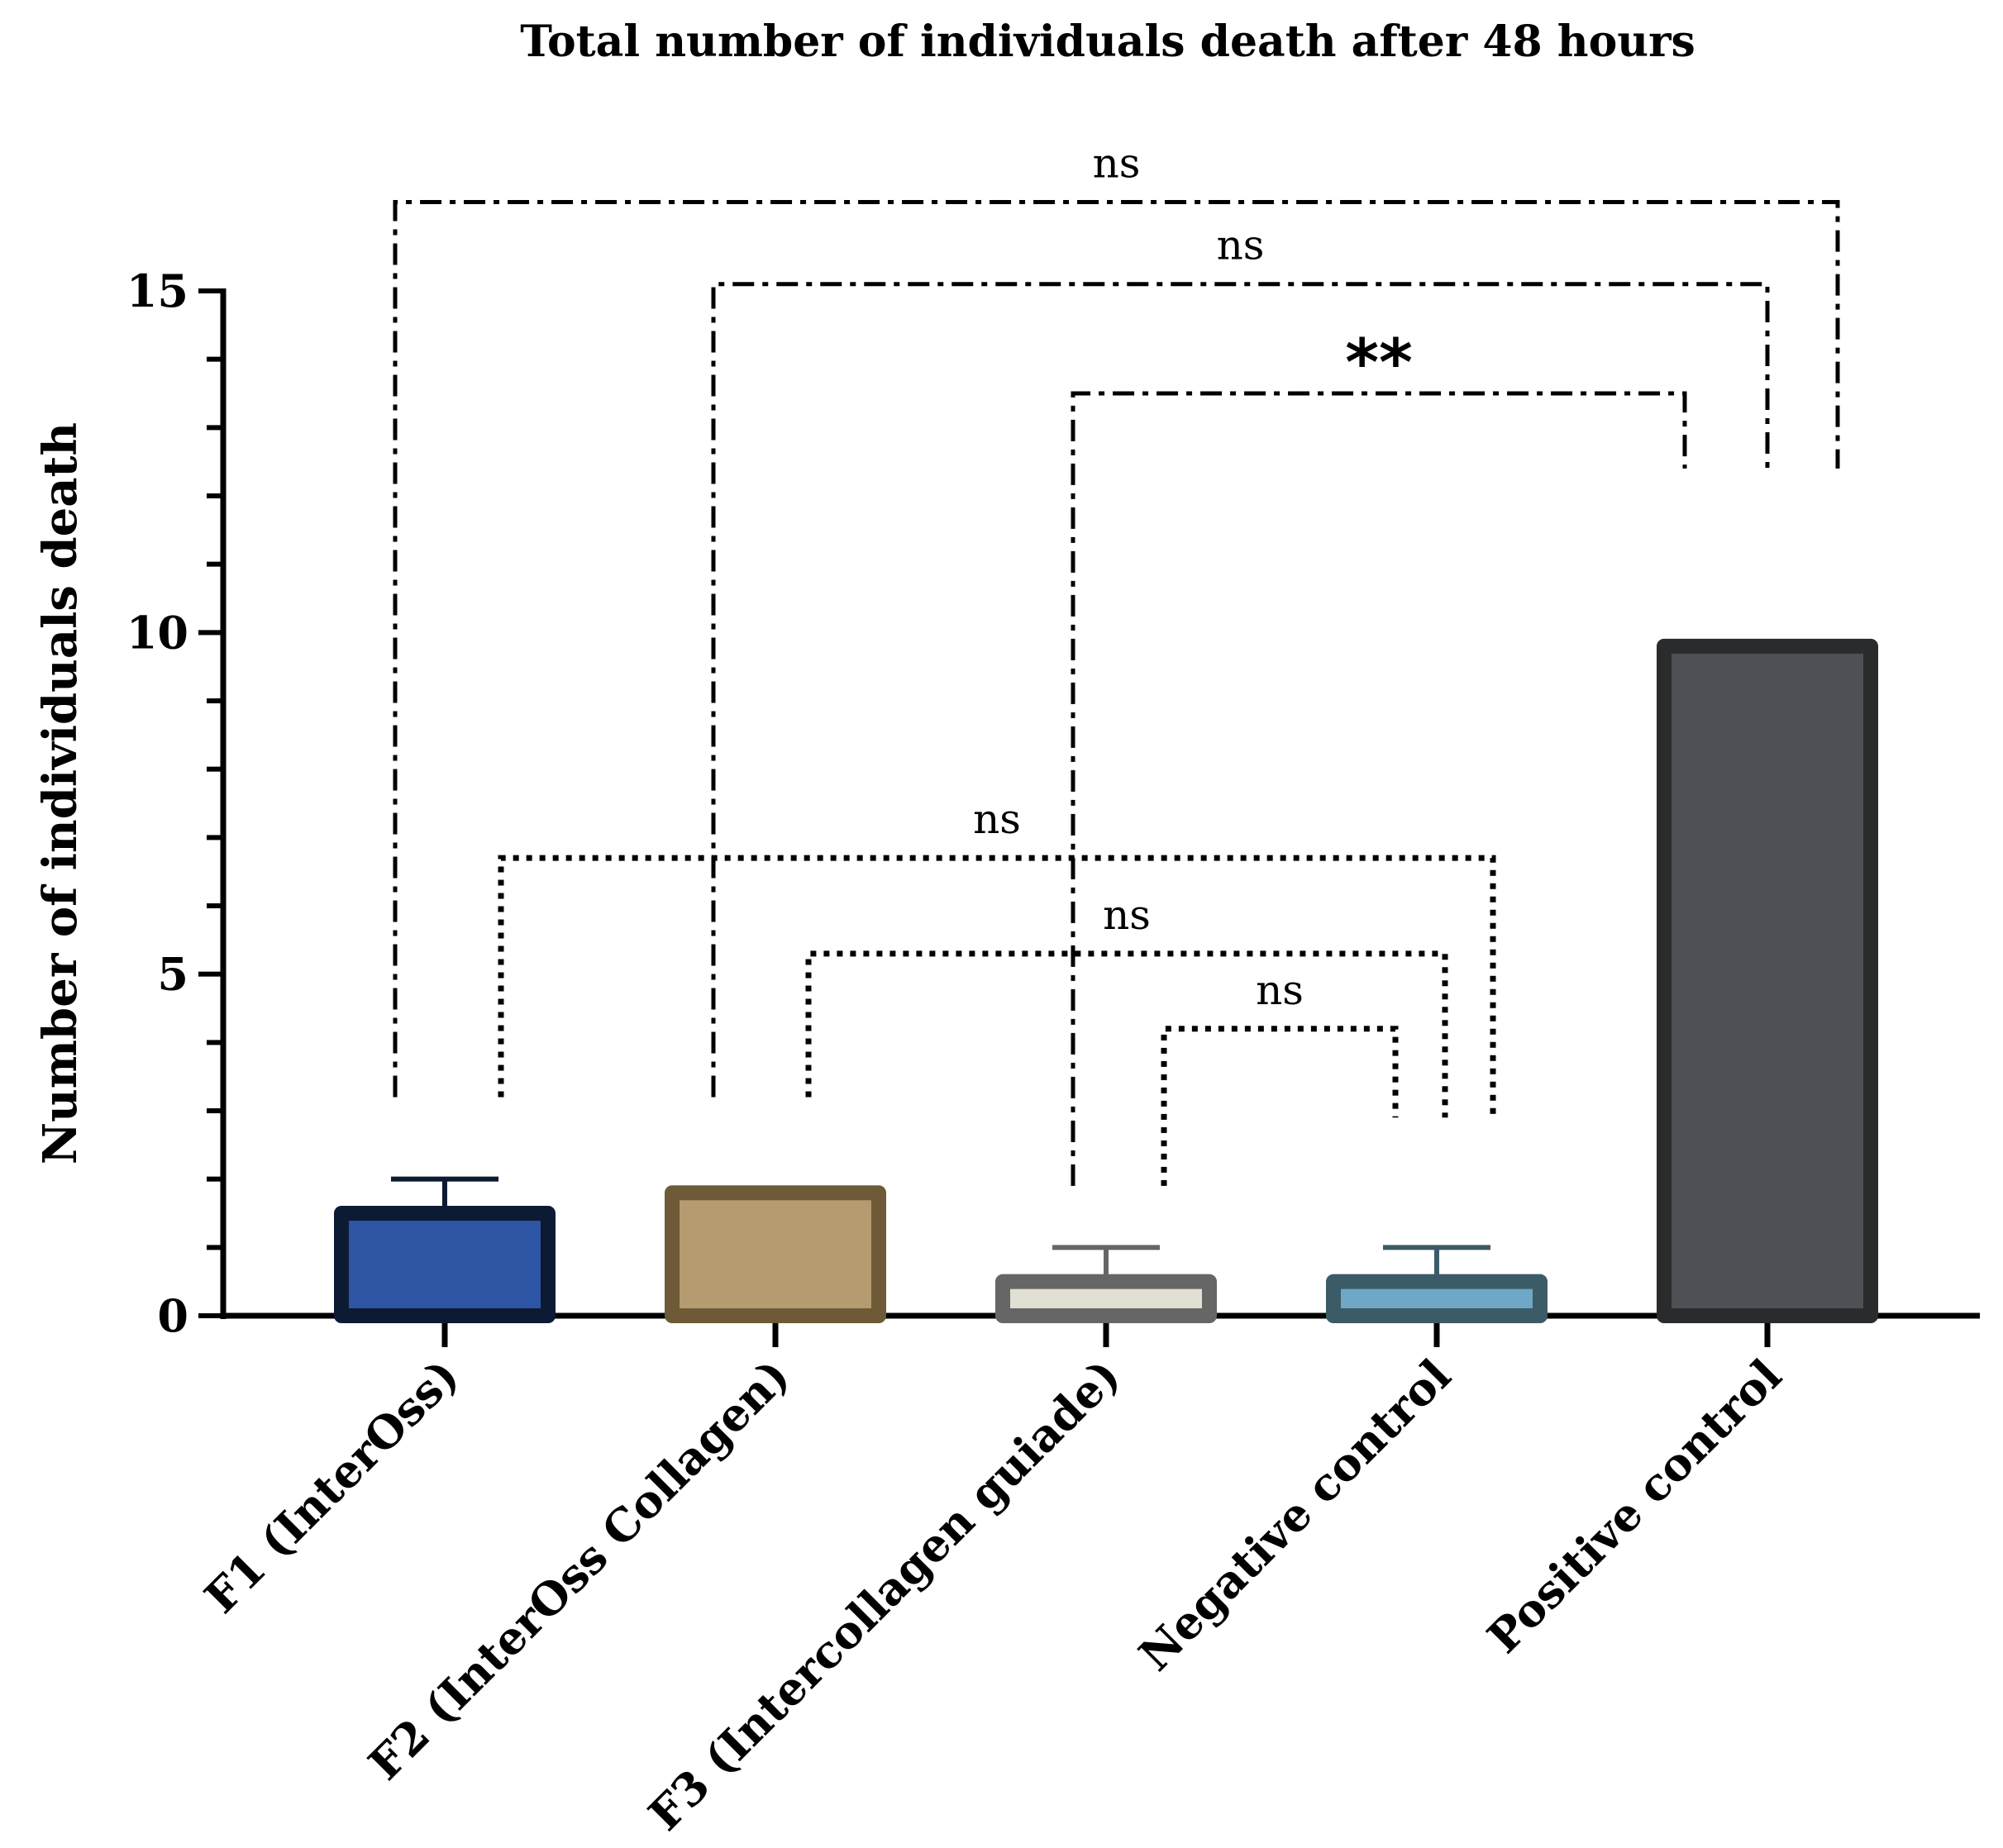  Describe the element at coordinates (172, 974) in the screenshot. I see `y-tick-label: 5` at that location.